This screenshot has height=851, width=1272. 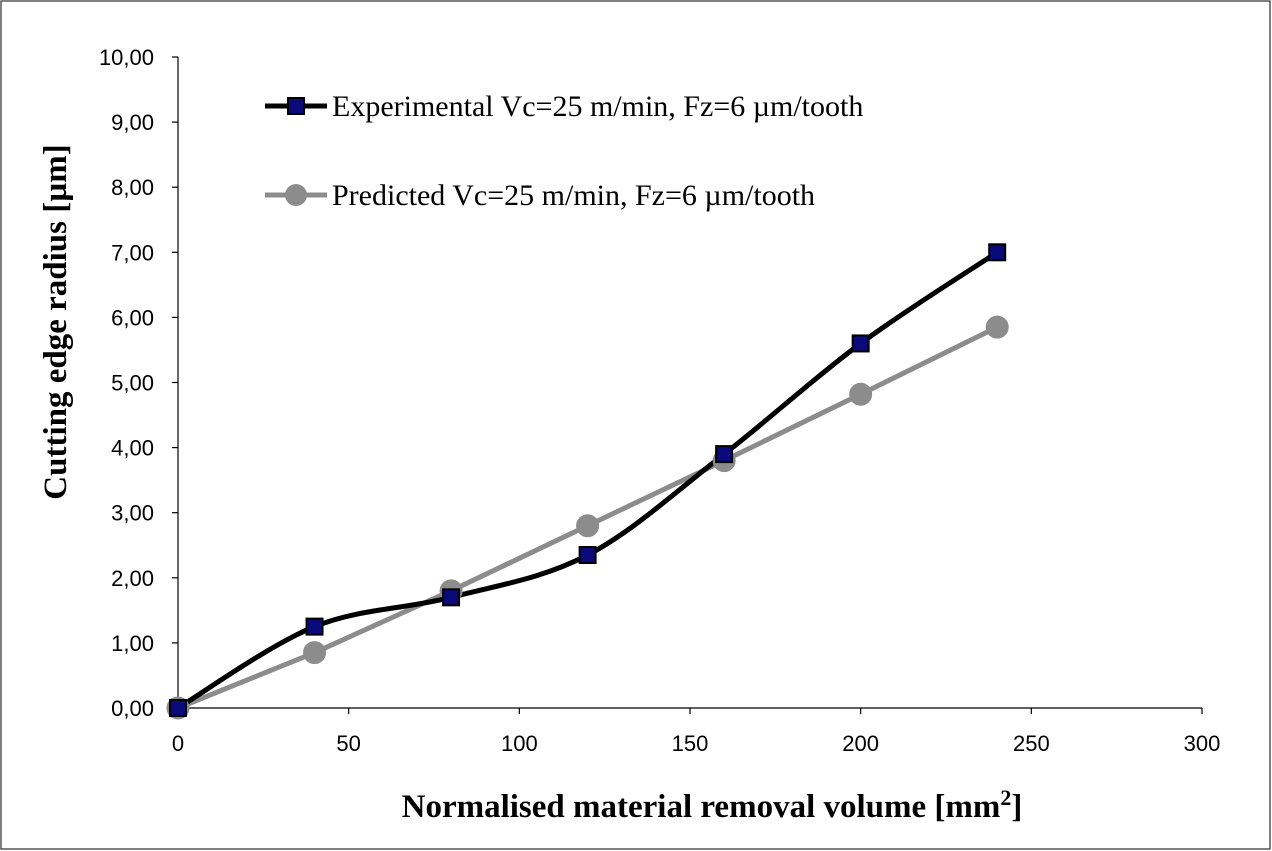 What do you see at coordinates (132, 513) in the screenshot?
I see `y-tick-label: 3,00` at bounding box center [132, 513].